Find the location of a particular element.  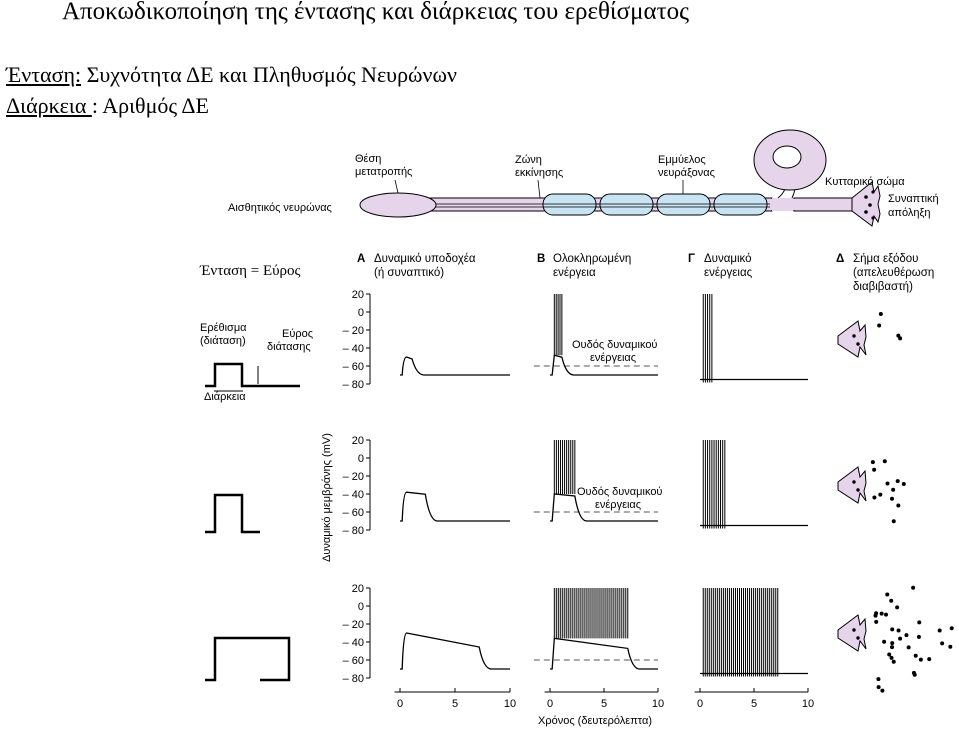

intensity-text: Συχνότητα ΔΕ και Πληθυσμός Νευρώνων is located at coordinates (269, 74).